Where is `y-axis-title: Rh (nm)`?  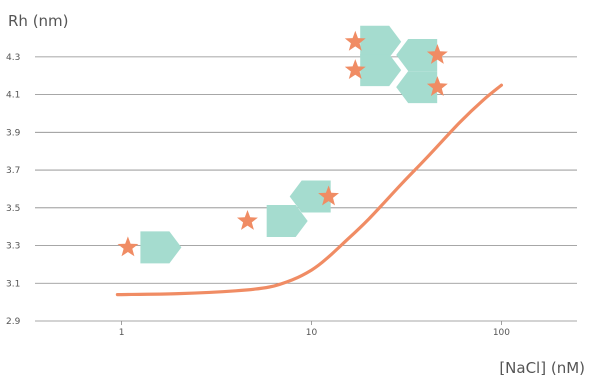 y-axis-title: Rh (nm) is located at coordinates (38, 21).